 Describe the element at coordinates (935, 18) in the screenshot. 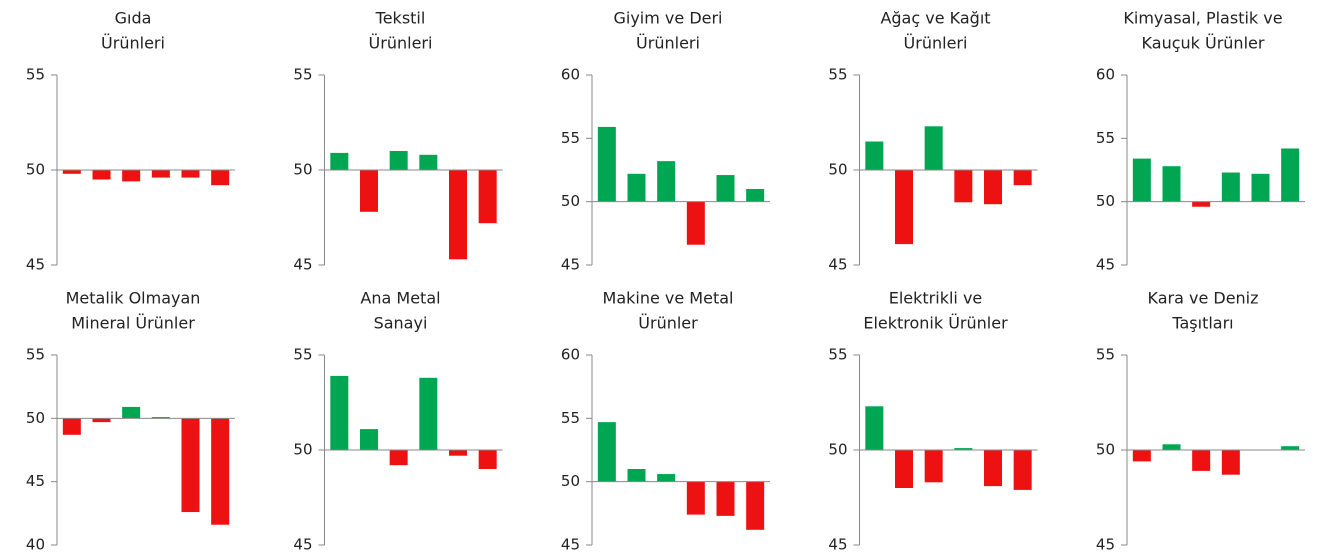

I see `panel-title: Ağaç ve Kağıt` at that location.